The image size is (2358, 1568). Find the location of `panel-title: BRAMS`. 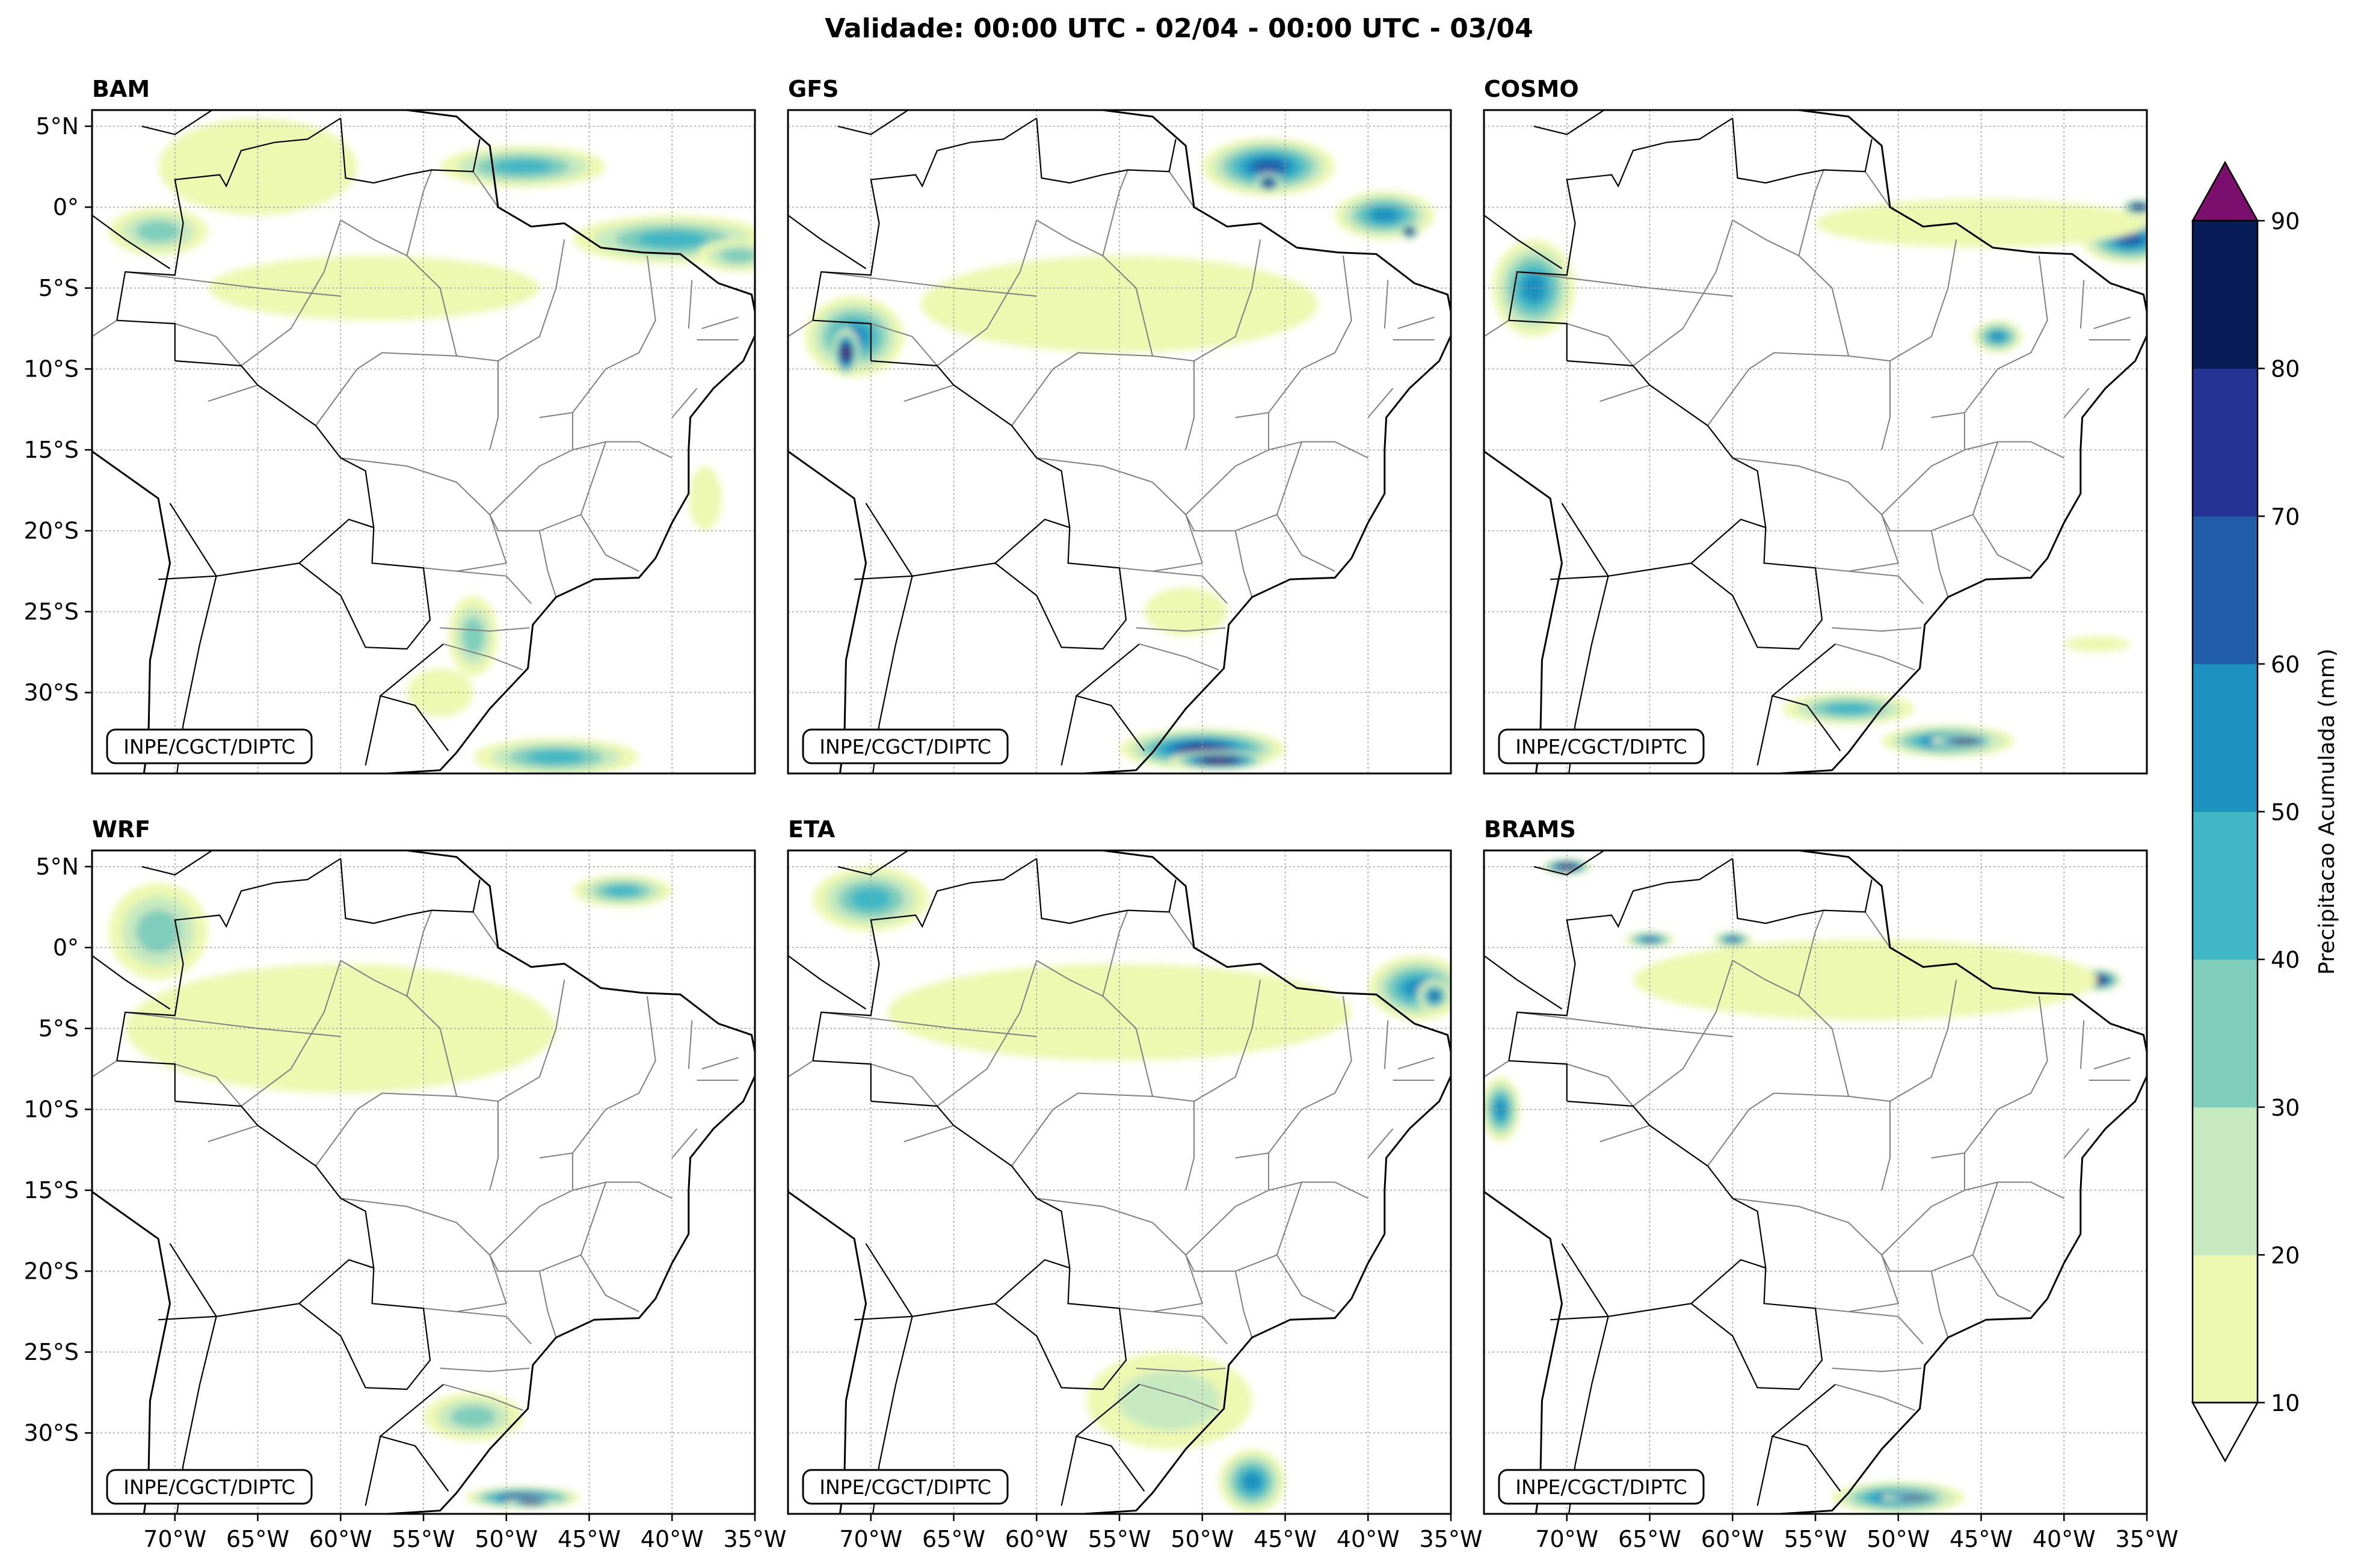

panel-title: BRAMS is located at coordinates (1530, 830).